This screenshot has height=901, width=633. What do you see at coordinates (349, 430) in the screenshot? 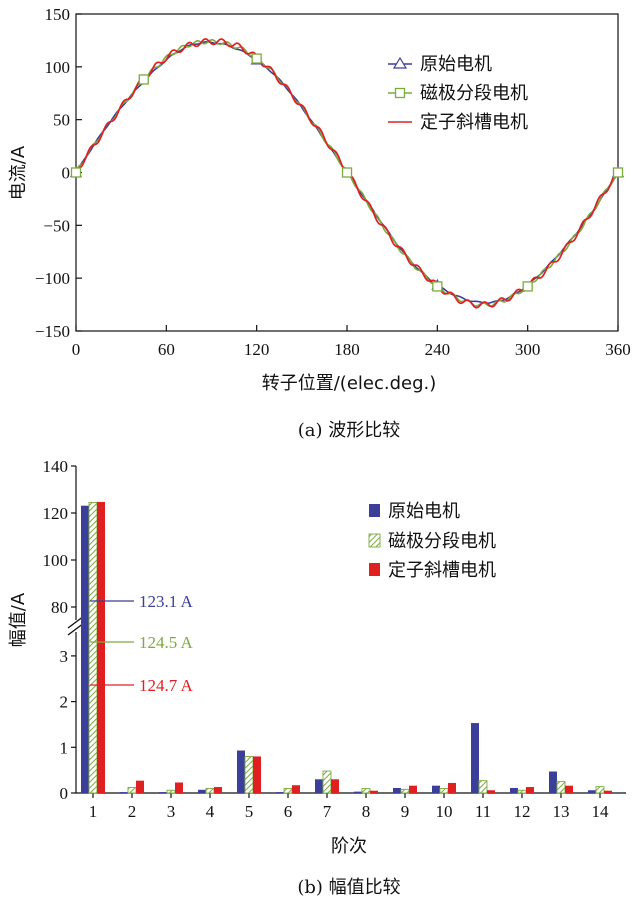
I see `waveform-caption: (a) 波形比较` at bounding box center [349, 430].